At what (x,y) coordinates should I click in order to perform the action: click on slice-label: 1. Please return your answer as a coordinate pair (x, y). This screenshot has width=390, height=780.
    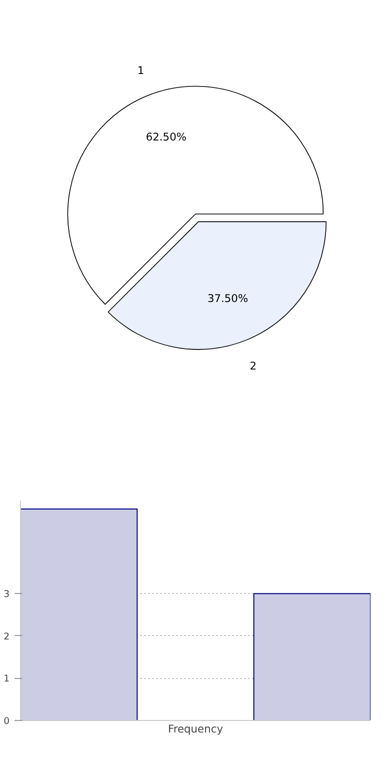
    Looking at the image, I should click on (140, 71).